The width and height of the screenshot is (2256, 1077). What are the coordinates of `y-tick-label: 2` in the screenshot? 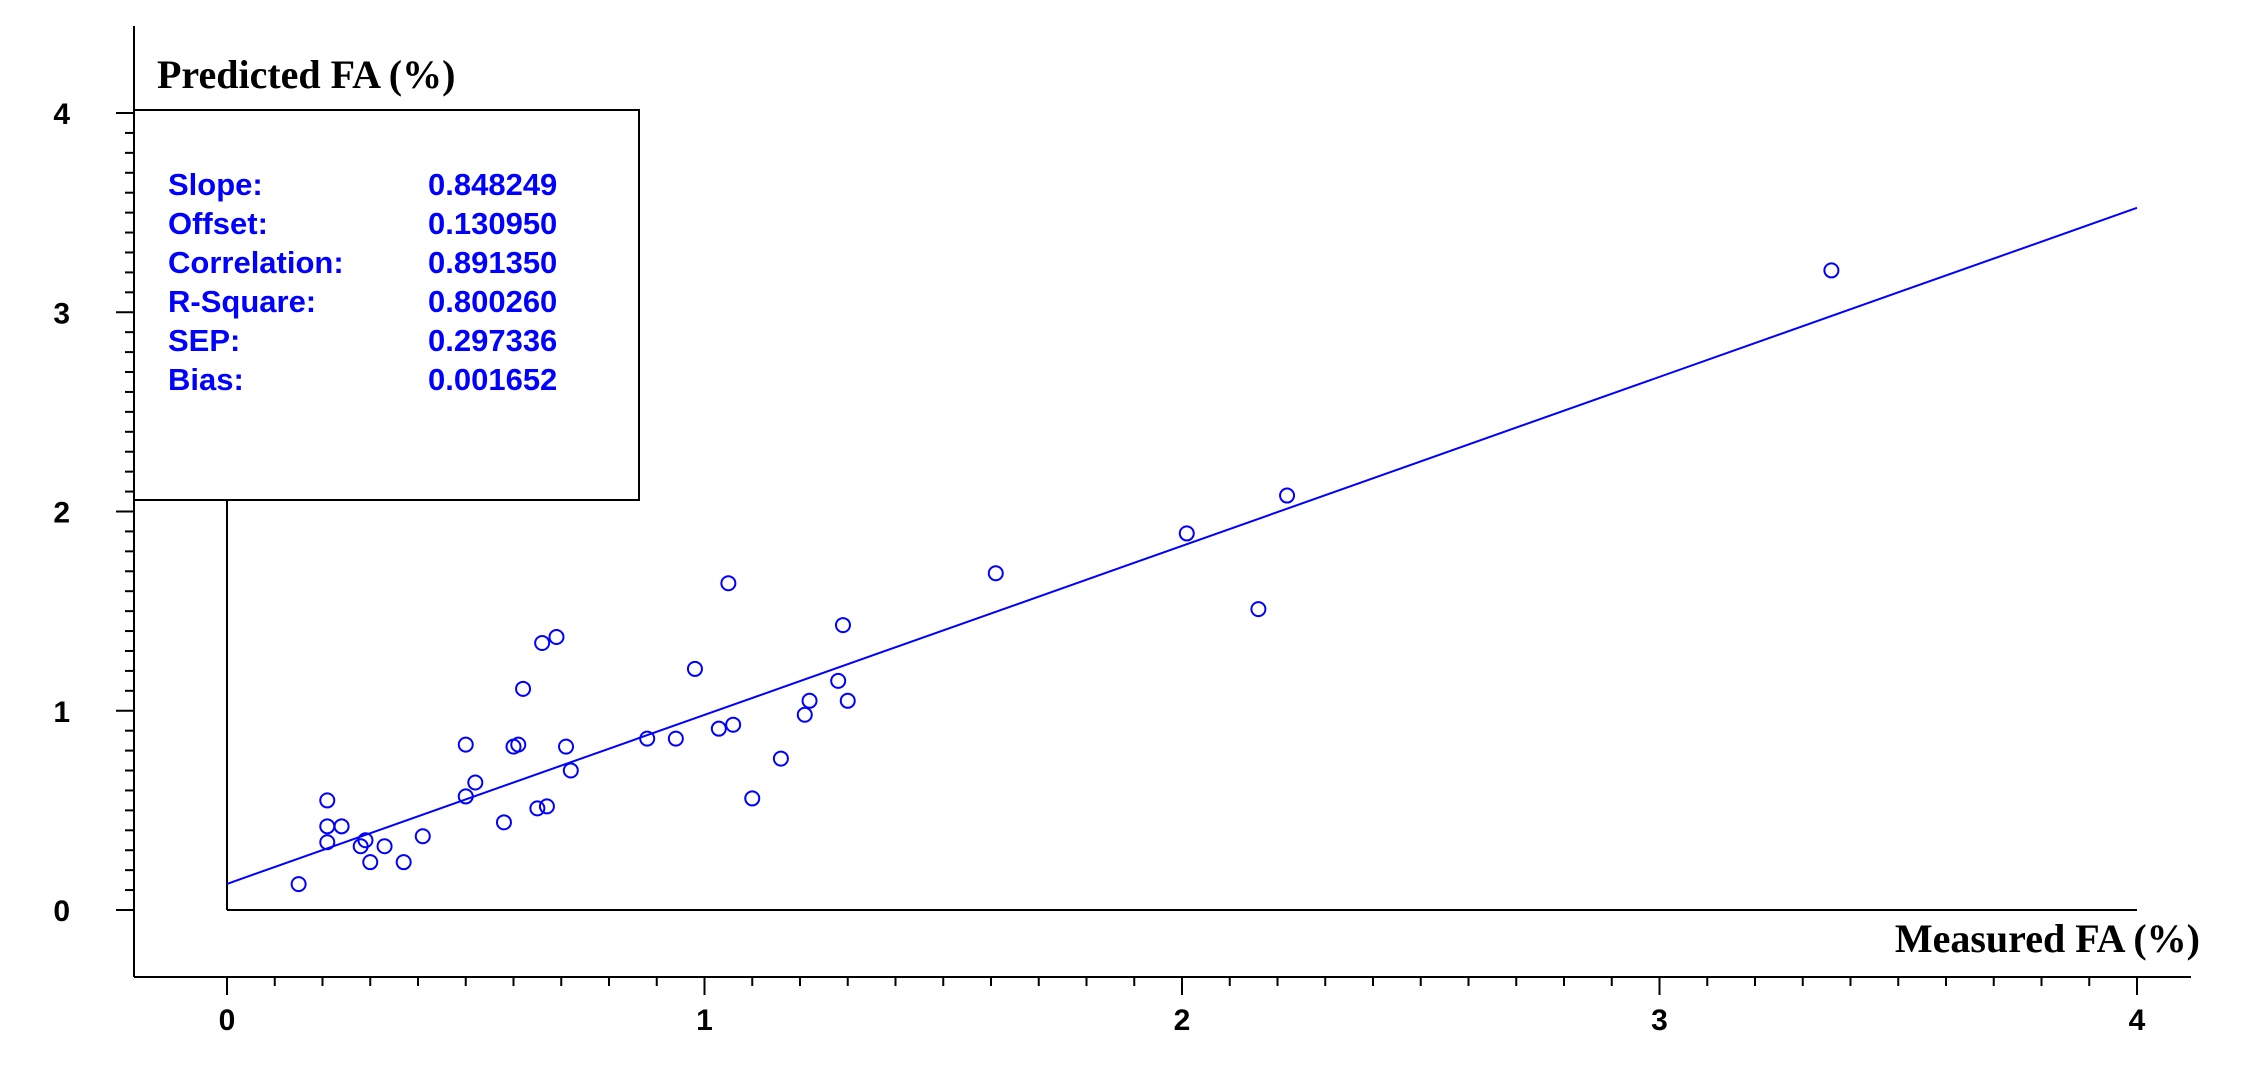 It's located at (61, 513).